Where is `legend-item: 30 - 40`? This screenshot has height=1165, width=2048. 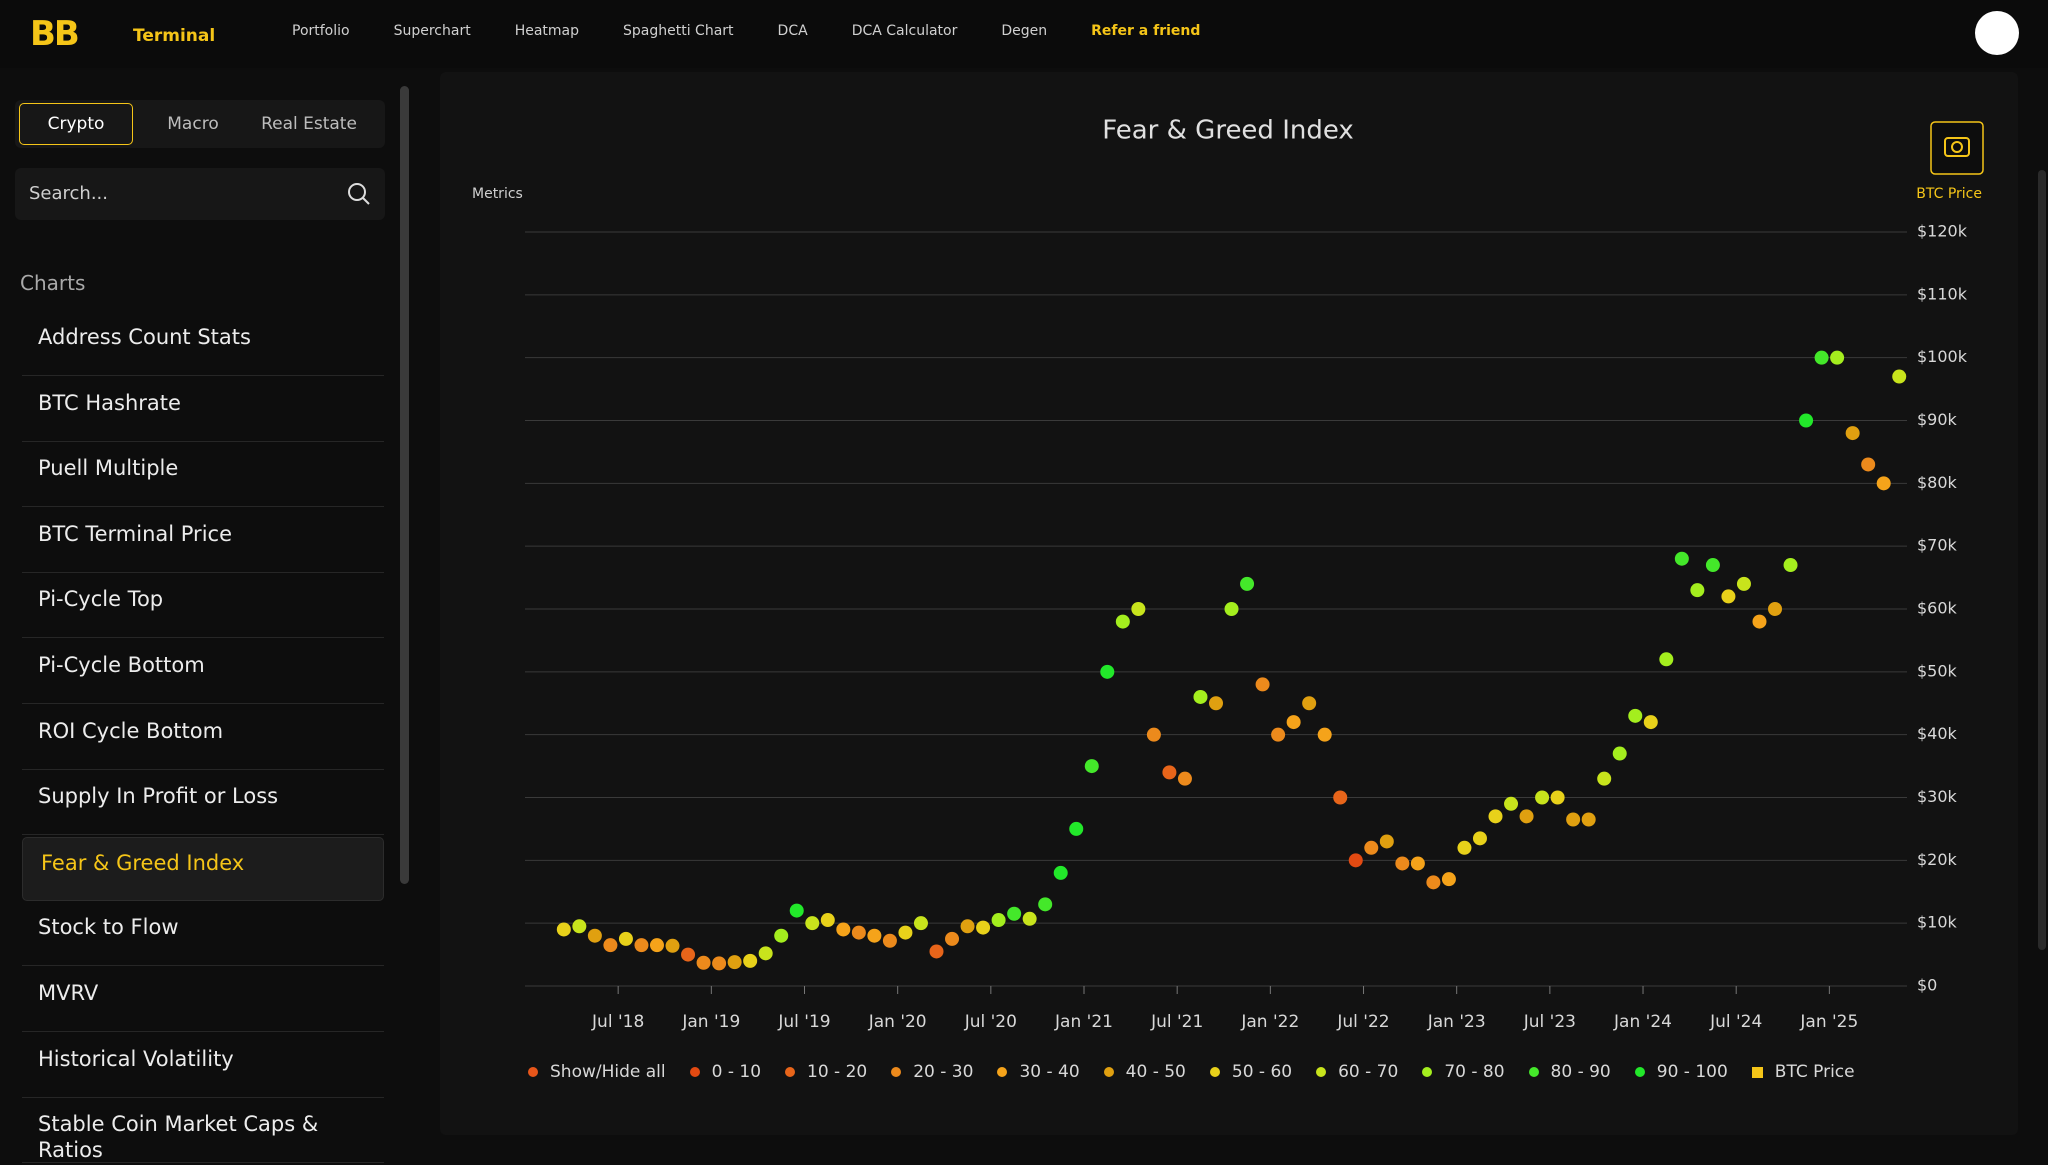 legend-item: 30 - 40 is located at coordinates (1038, 1072).